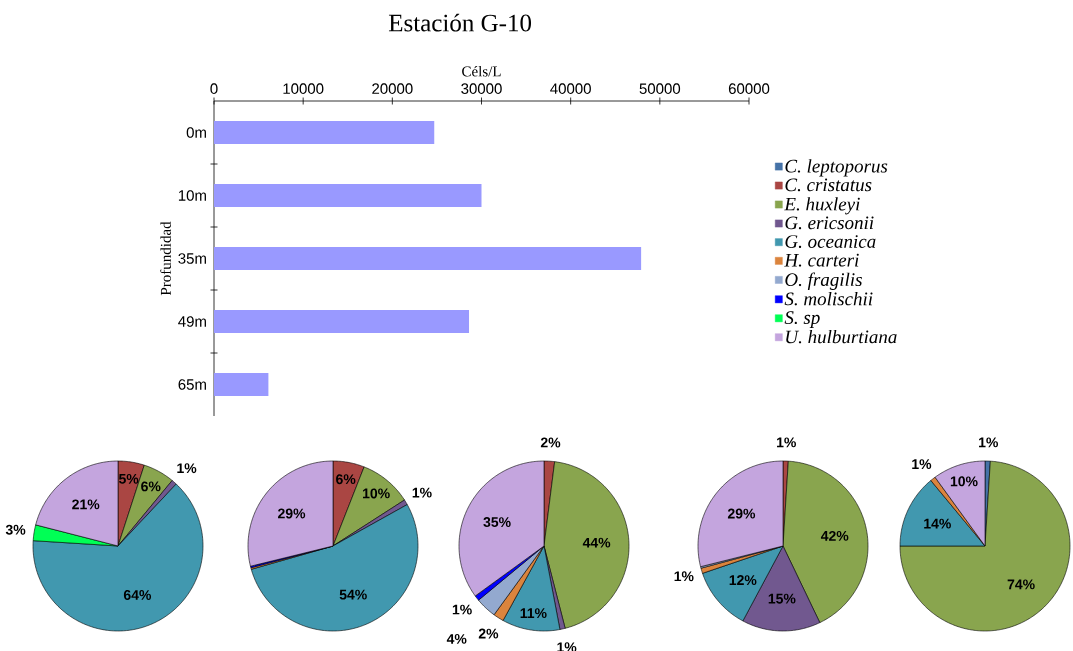 The image size is (1073, 651). Describe the element at coordinates (392, 88) in the screenshot. I see `x-tick-label: 20000` at that location.